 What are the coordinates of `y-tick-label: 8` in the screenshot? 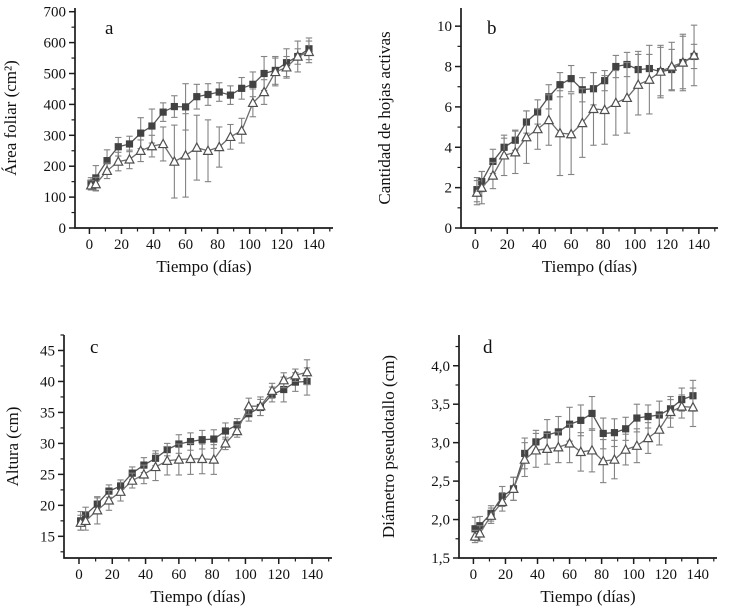 It's located at (449, 68).